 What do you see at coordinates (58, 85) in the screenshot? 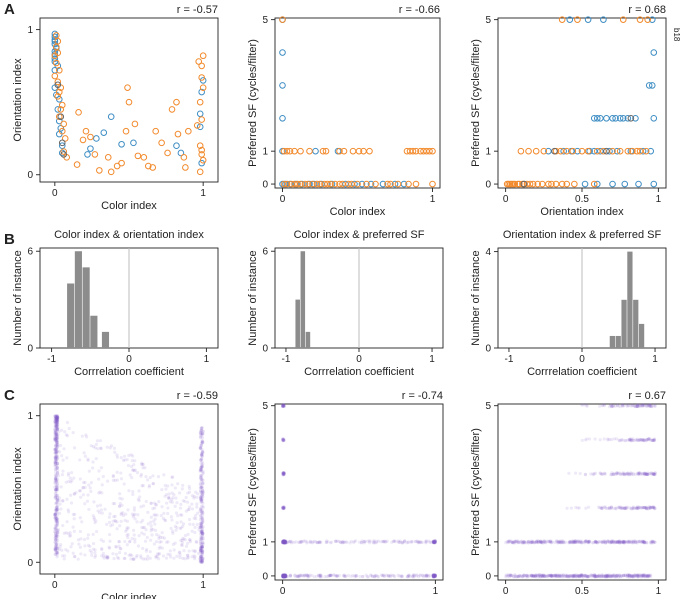
I see `scatter-point-overlap` at bounding box center [58, 85].